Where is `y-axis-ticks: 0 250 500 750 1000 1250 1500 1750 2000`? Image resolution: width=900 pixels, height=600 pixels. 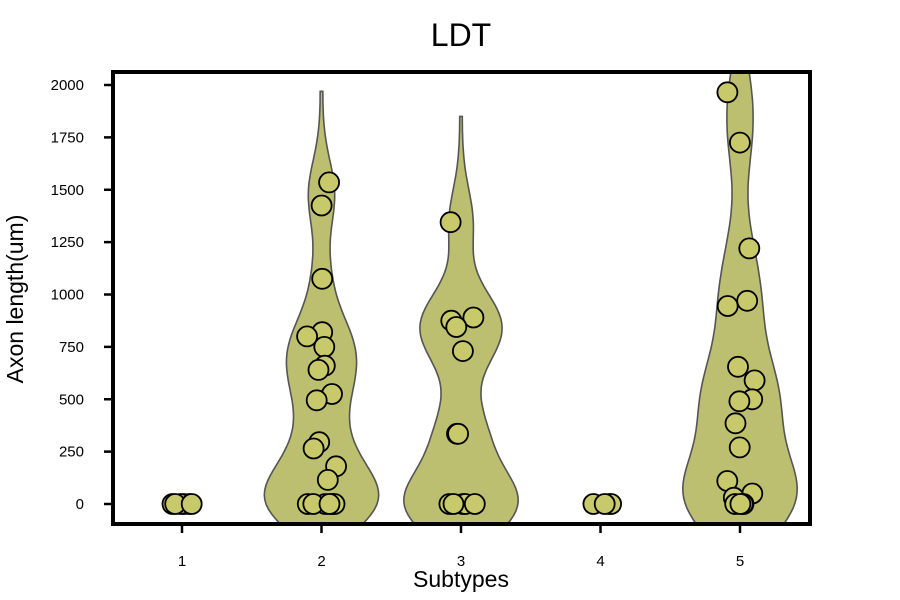 y-axis-ticks: 0 250 500 750 1000 1250 1500 1750 2000 is located at coordinates (82, 295).